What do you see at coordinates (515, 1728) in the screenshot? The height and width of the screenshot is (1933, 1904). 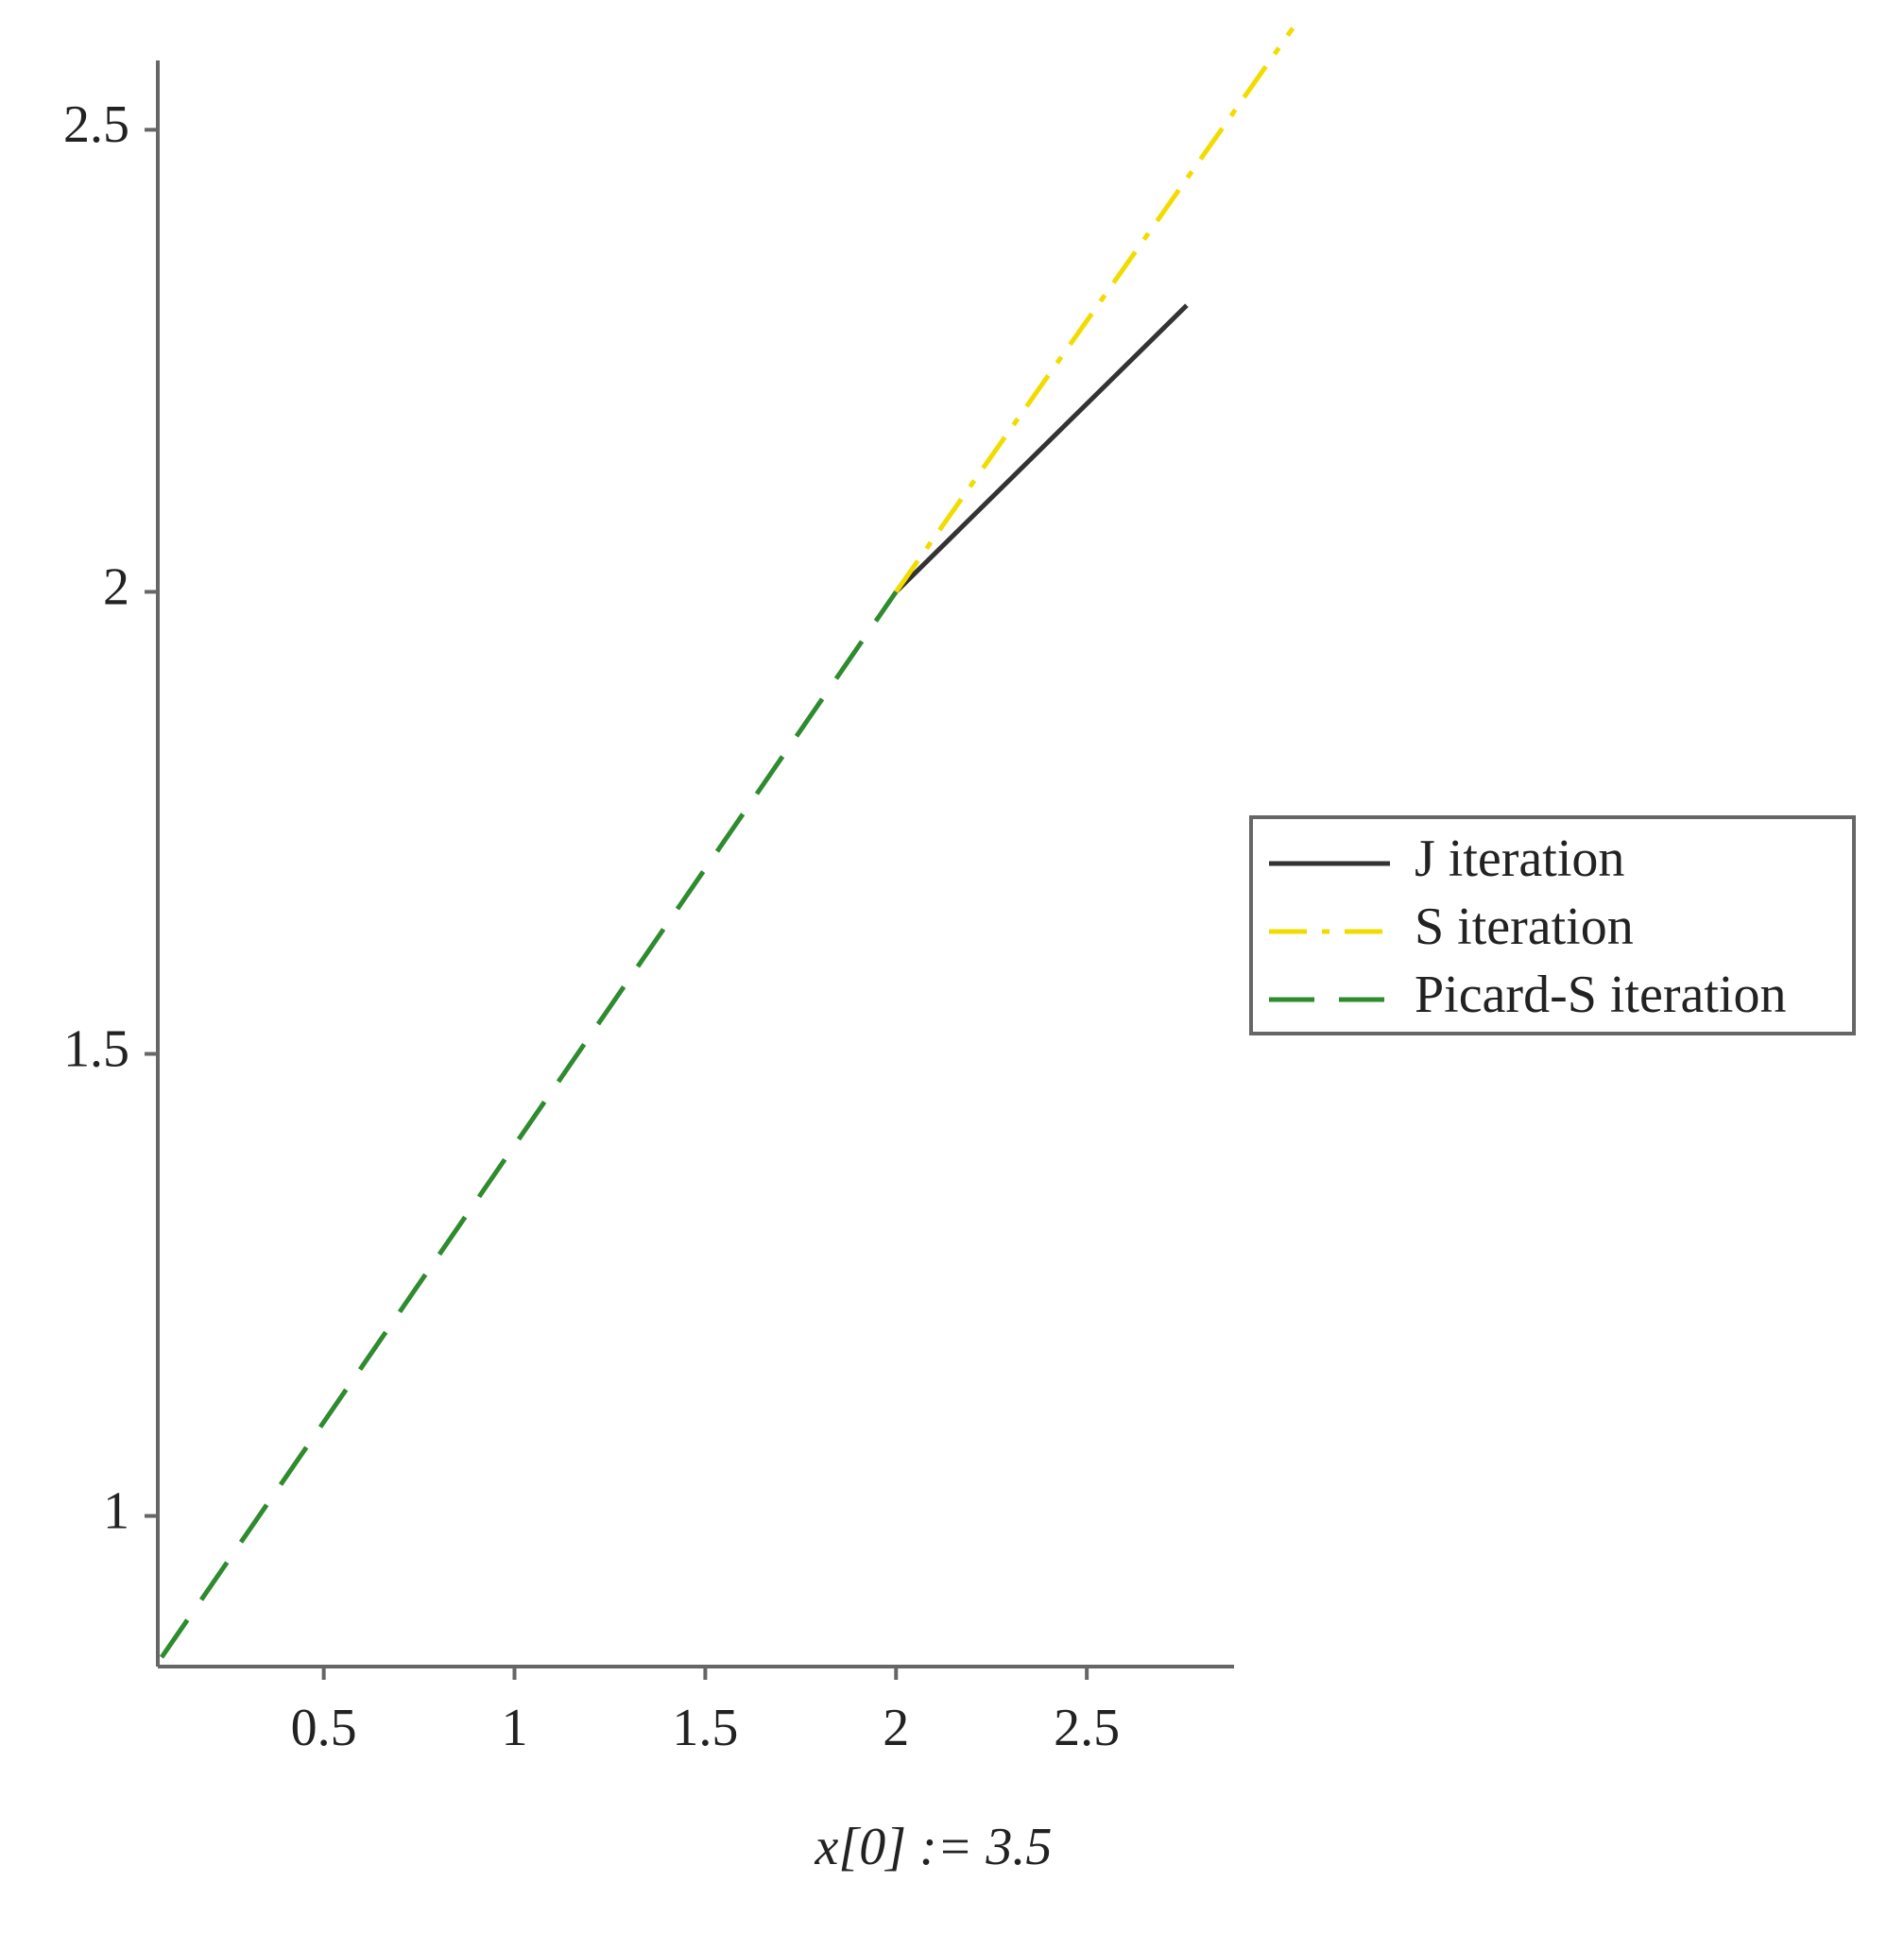 I see `x-tick-label: 1` at bounding box center [515, 1728].